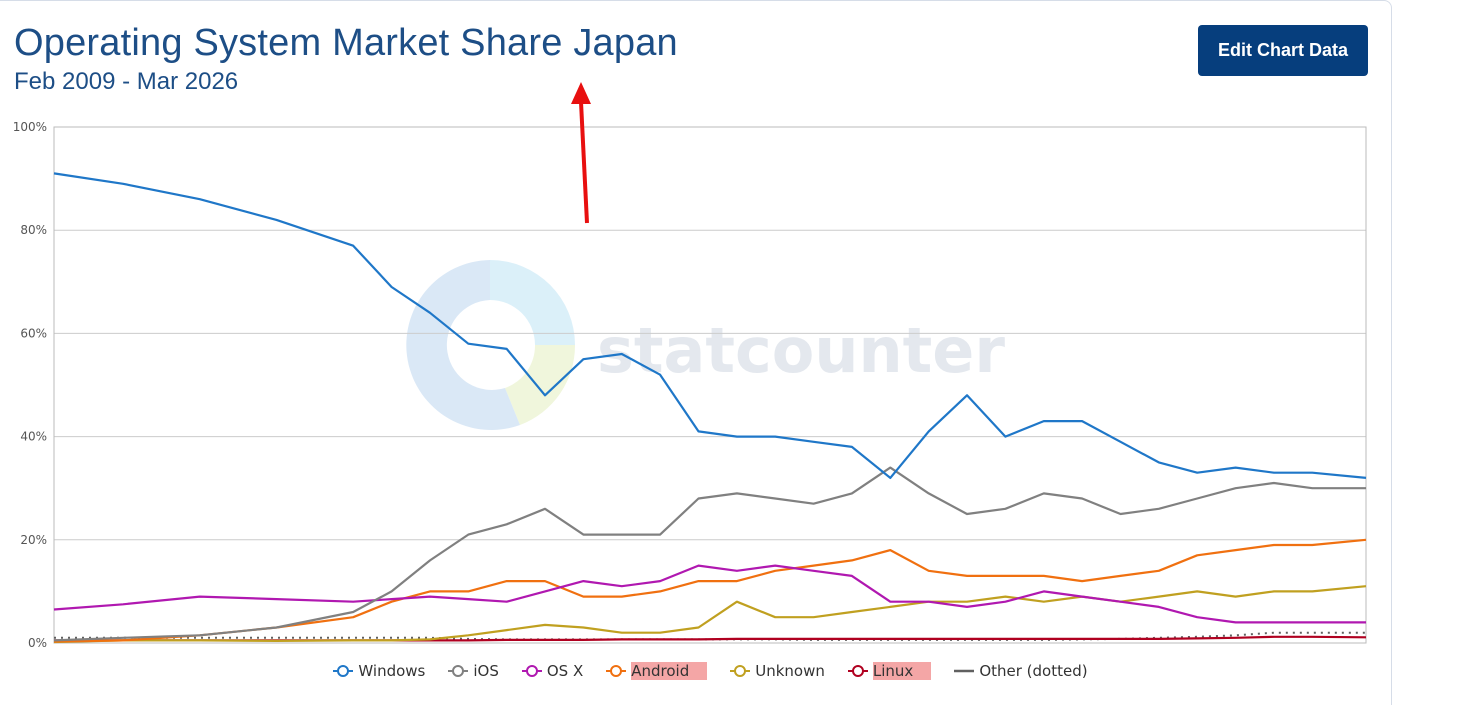  I want to click on legend-item-linux: Linux, so click(889, 671).